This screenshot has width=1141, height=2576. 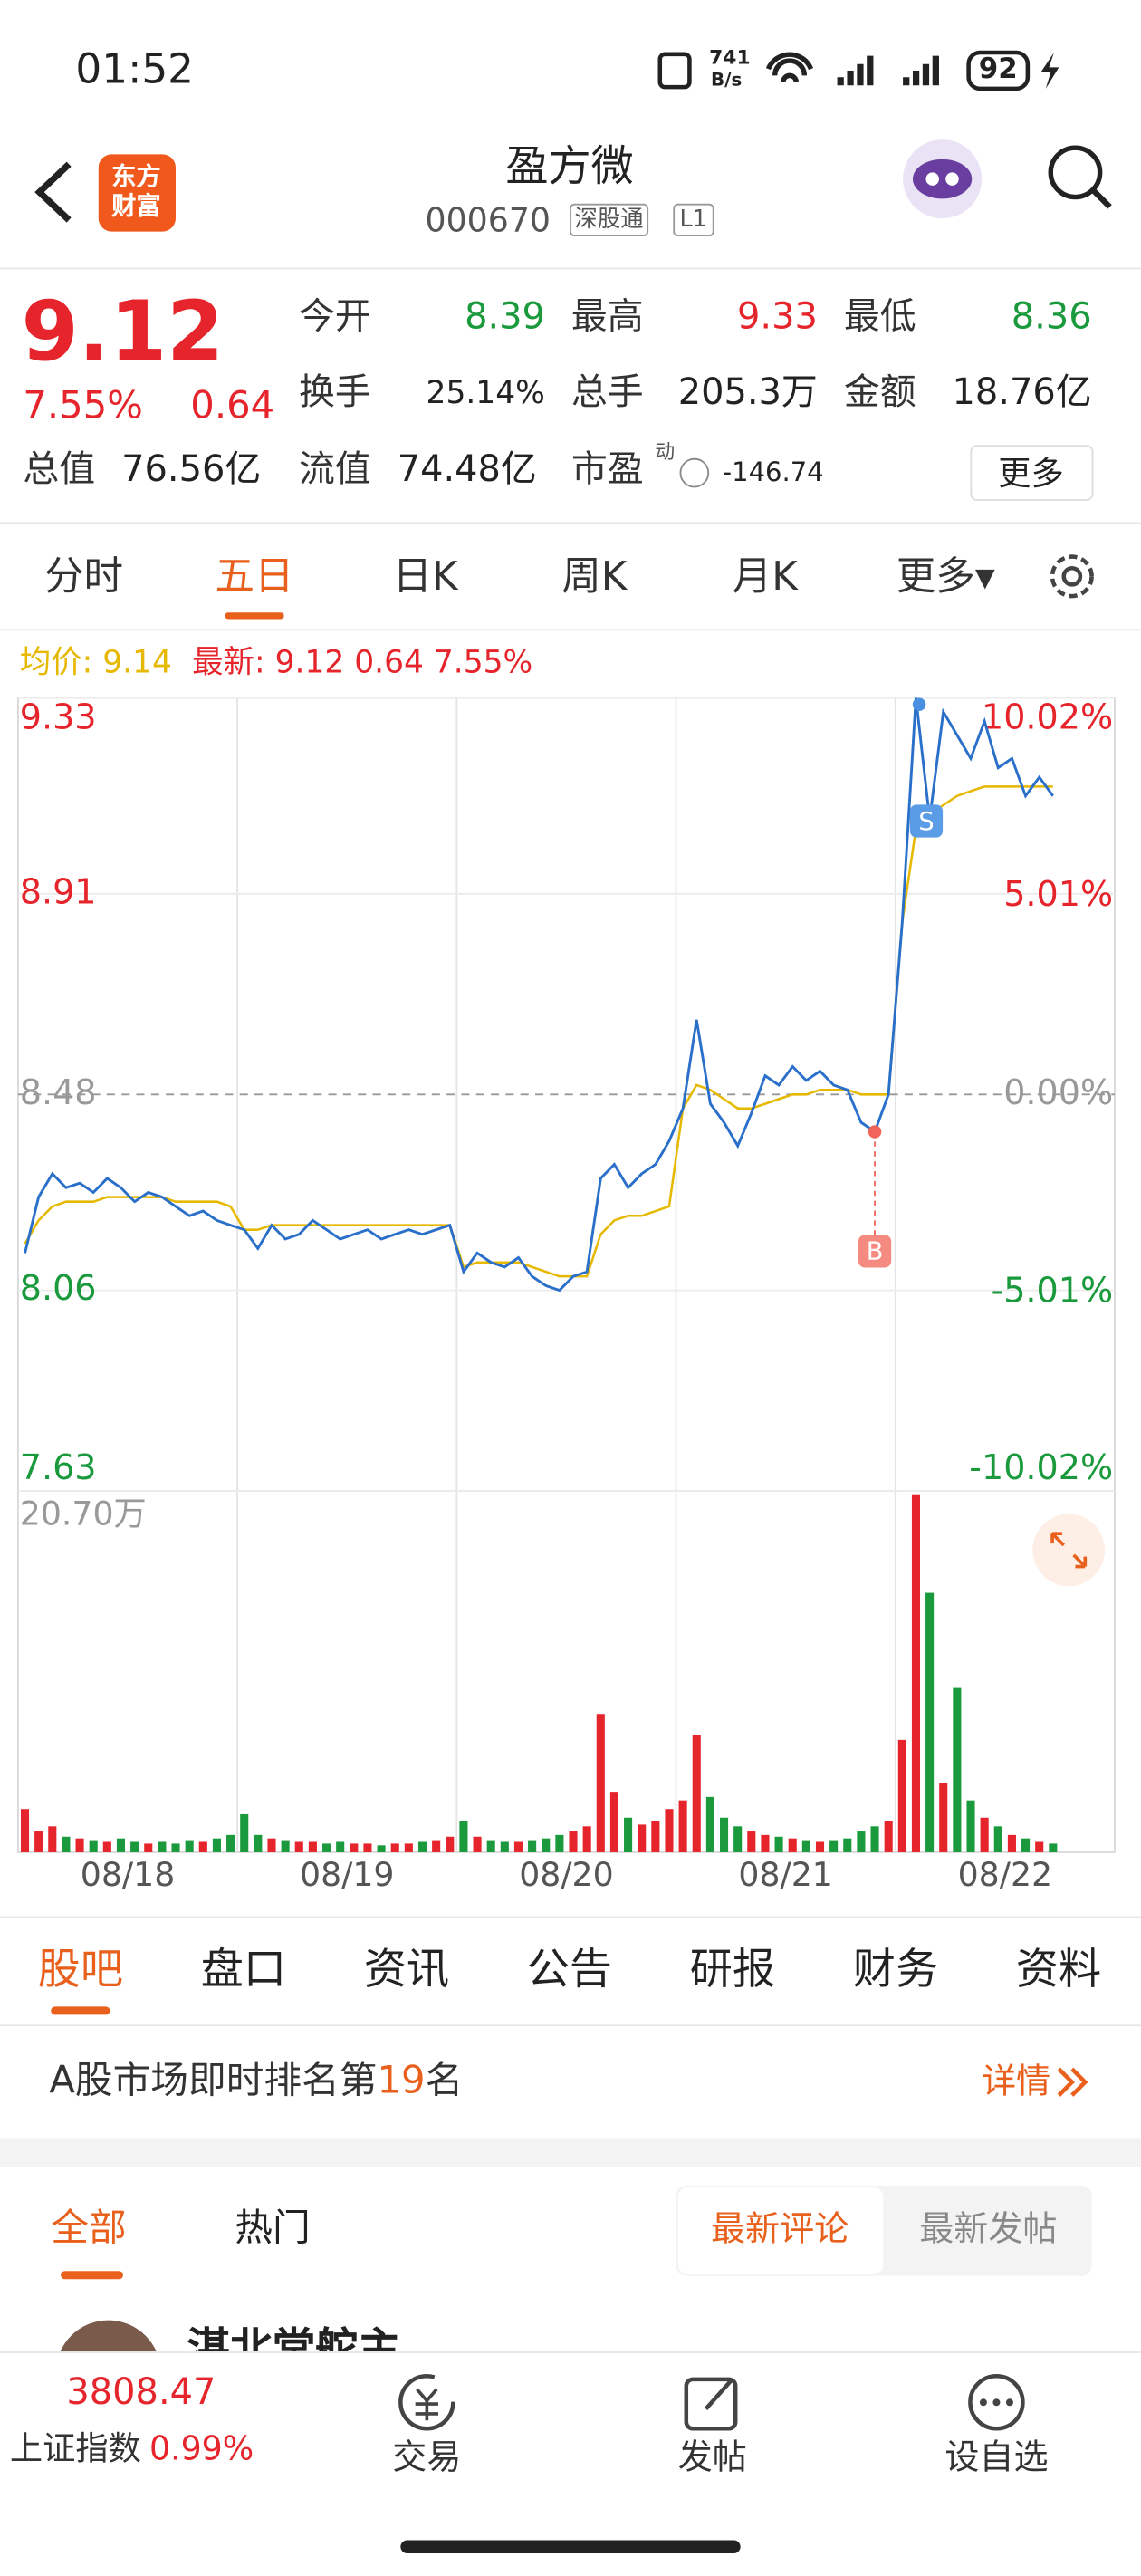 I want to click on rank-number: 19, so click(x=401, y=2081).